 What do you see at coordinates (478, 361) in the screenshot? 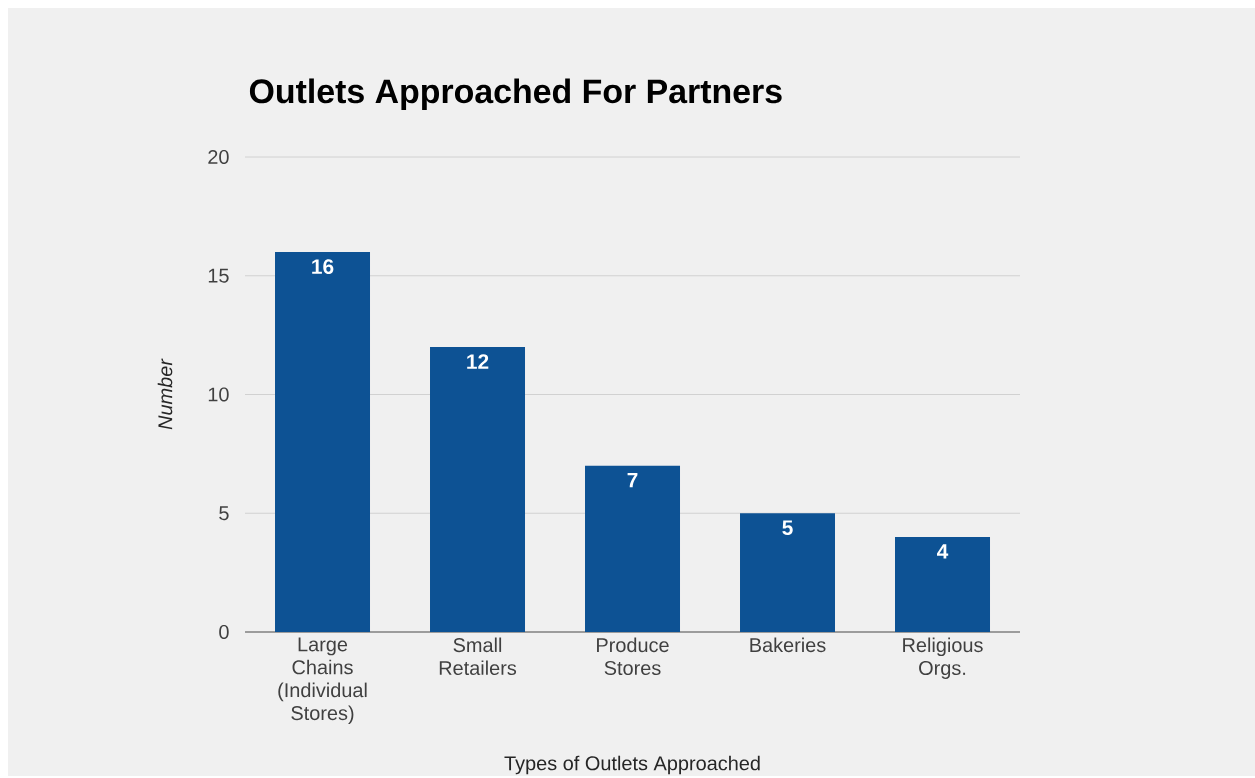
I see `data-label: 12` at bounding box center [478, 361].